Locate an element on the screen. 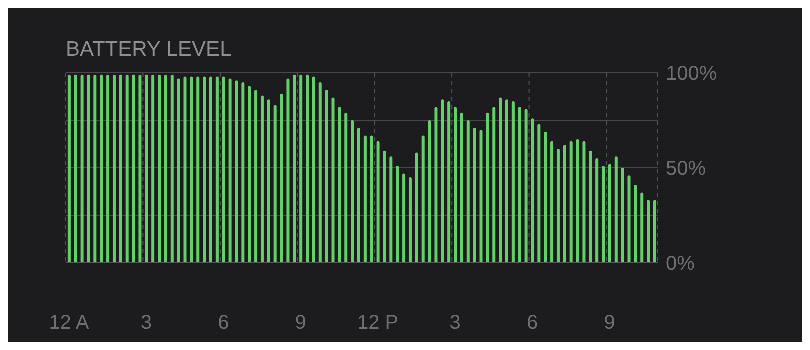  y-tick-label: 0% is located at coordinates (681, 264).